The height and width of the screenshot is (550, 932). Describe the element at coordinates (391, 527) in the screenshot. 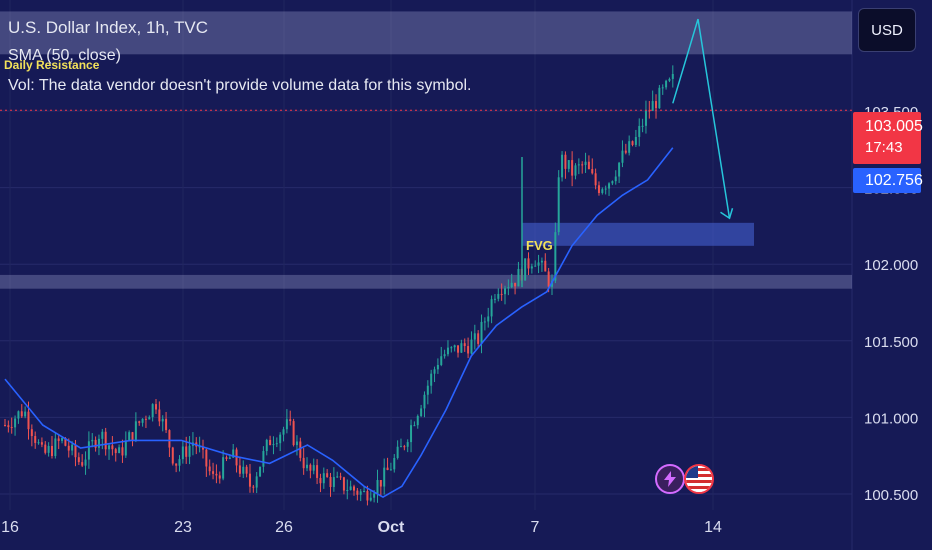

I see `x-tick-label: Oct` at that location.